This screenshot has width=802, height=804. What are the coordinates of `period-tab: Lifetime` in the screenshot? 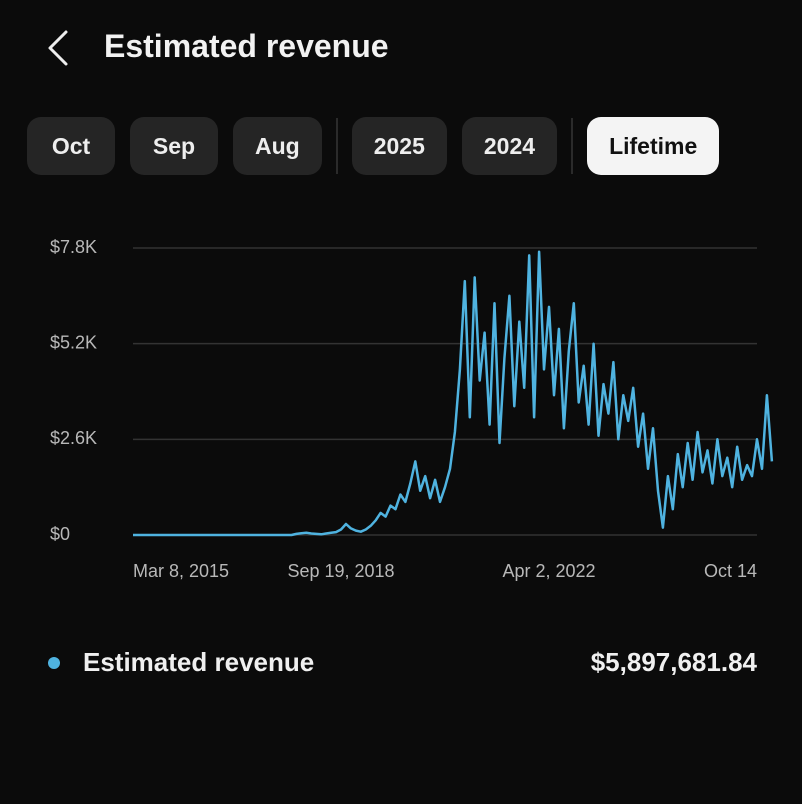 It's located at (653, 146).